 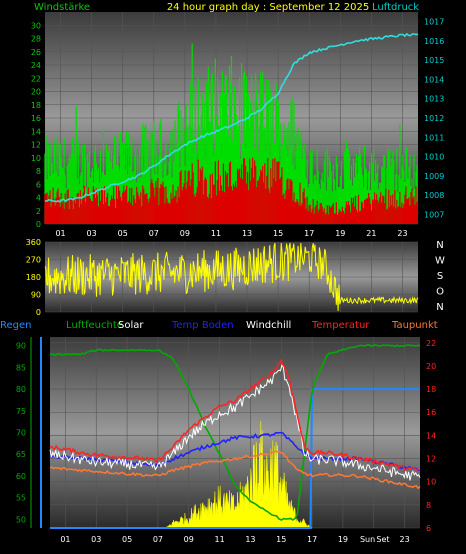 What do you see at coordinates (36, 105) in the screenshot?
I see `wind-tick-label: 18` at bounding box center [36, 105].